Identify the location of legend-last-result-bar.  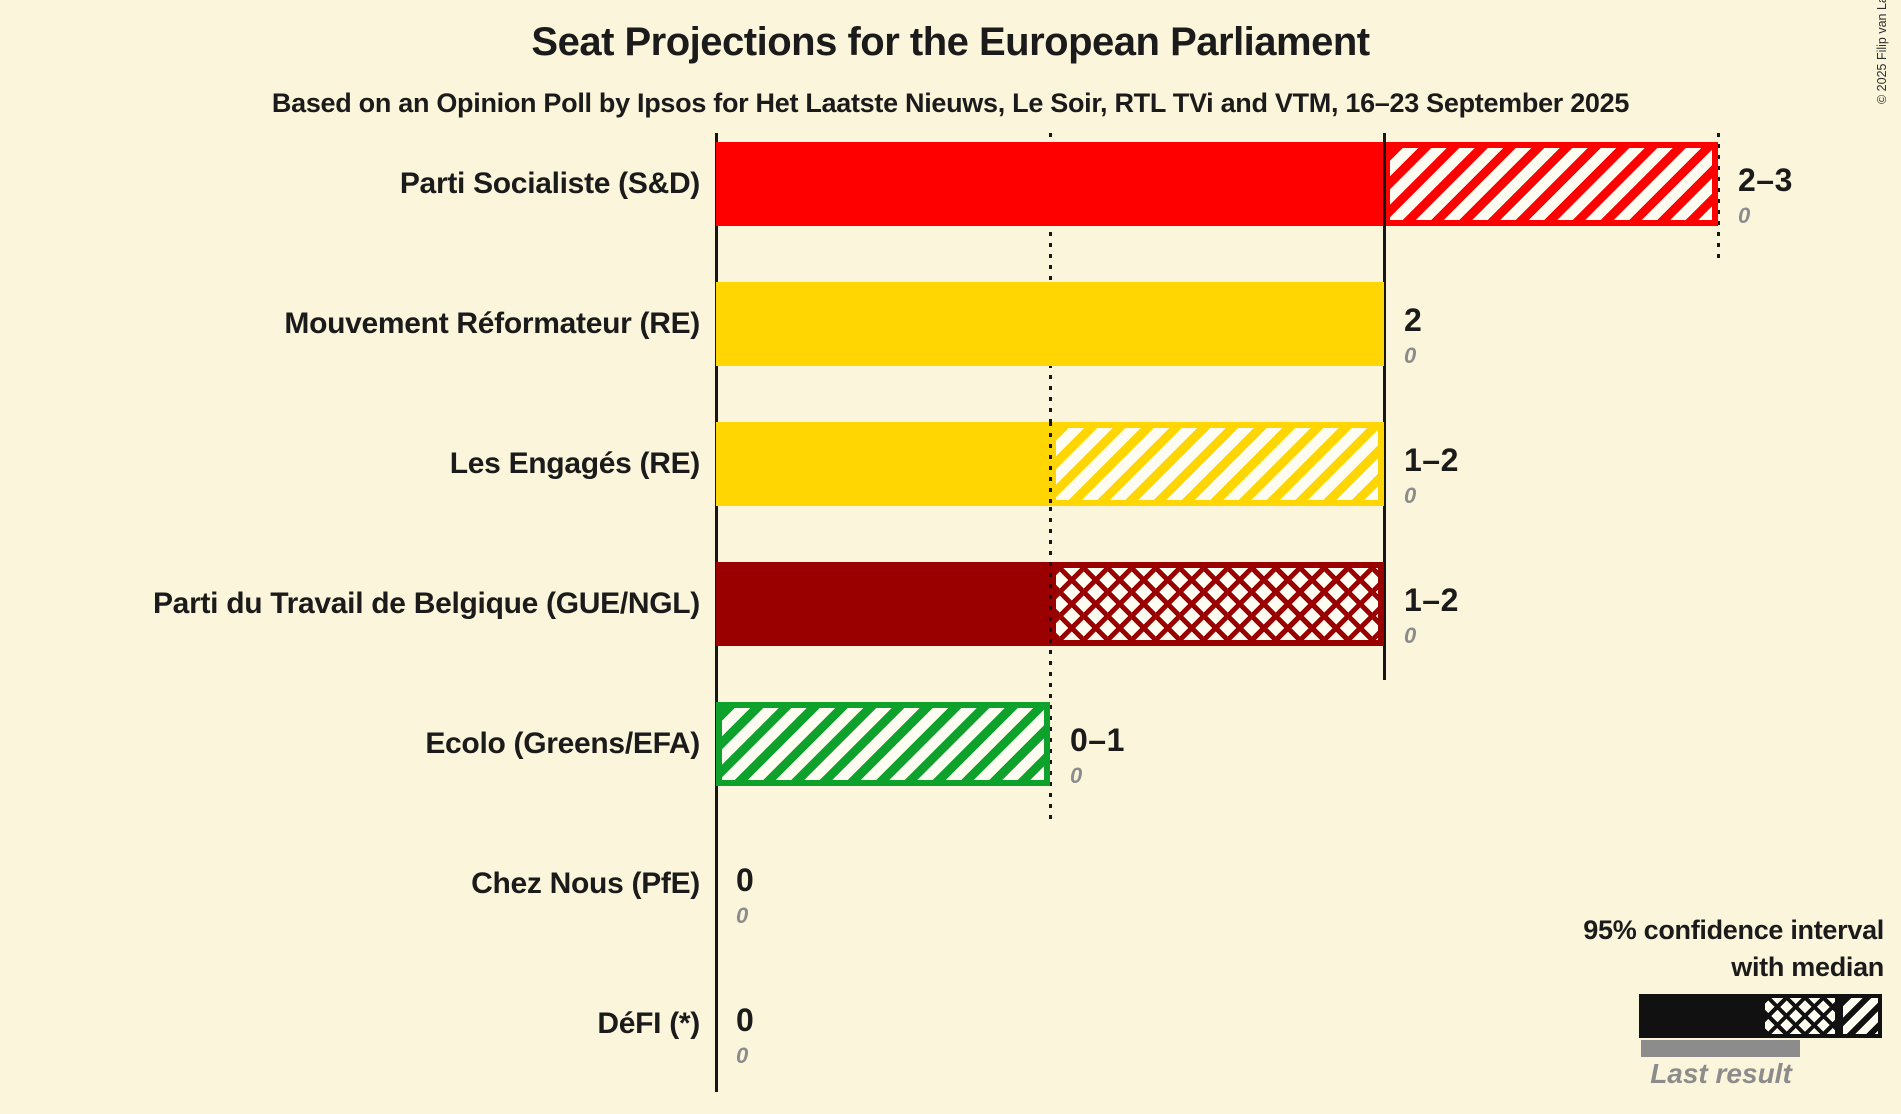
(1720, 1048).